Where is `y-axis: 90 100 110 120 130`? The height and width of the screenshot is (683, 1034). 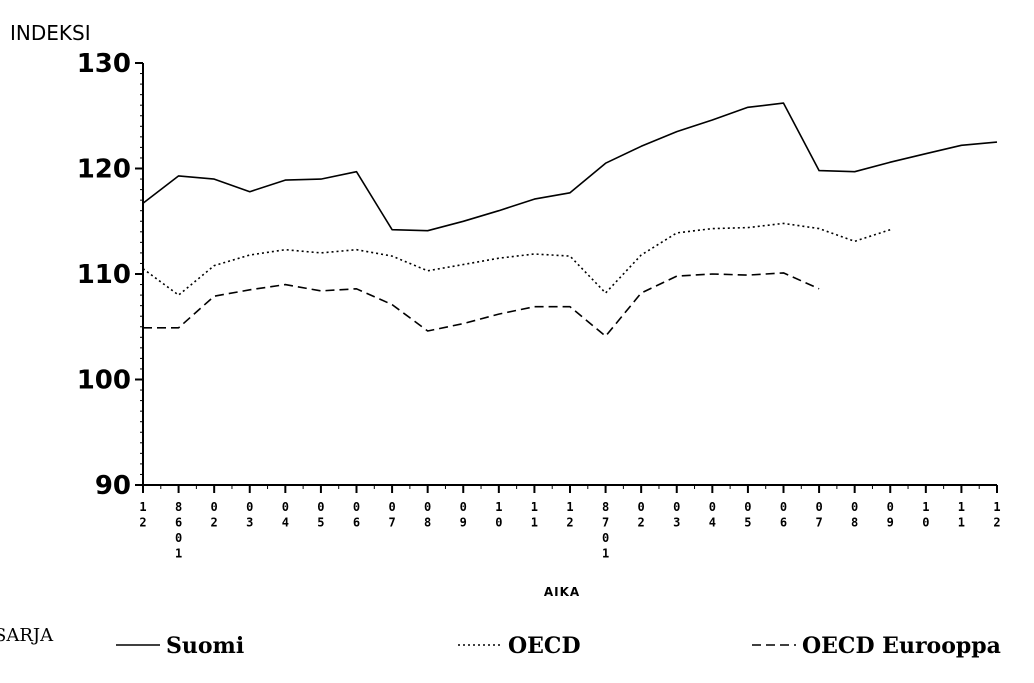
y-axis: 90 100 110 120 130 is located at coordinates (110, 275).